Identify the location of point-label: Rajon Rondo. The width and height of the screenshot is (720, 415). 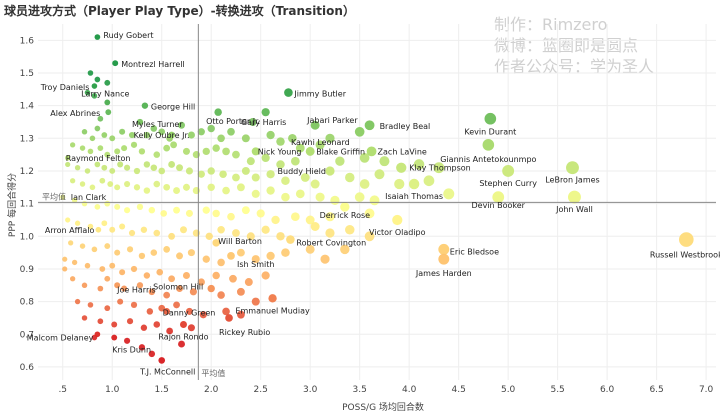
(183, 336).